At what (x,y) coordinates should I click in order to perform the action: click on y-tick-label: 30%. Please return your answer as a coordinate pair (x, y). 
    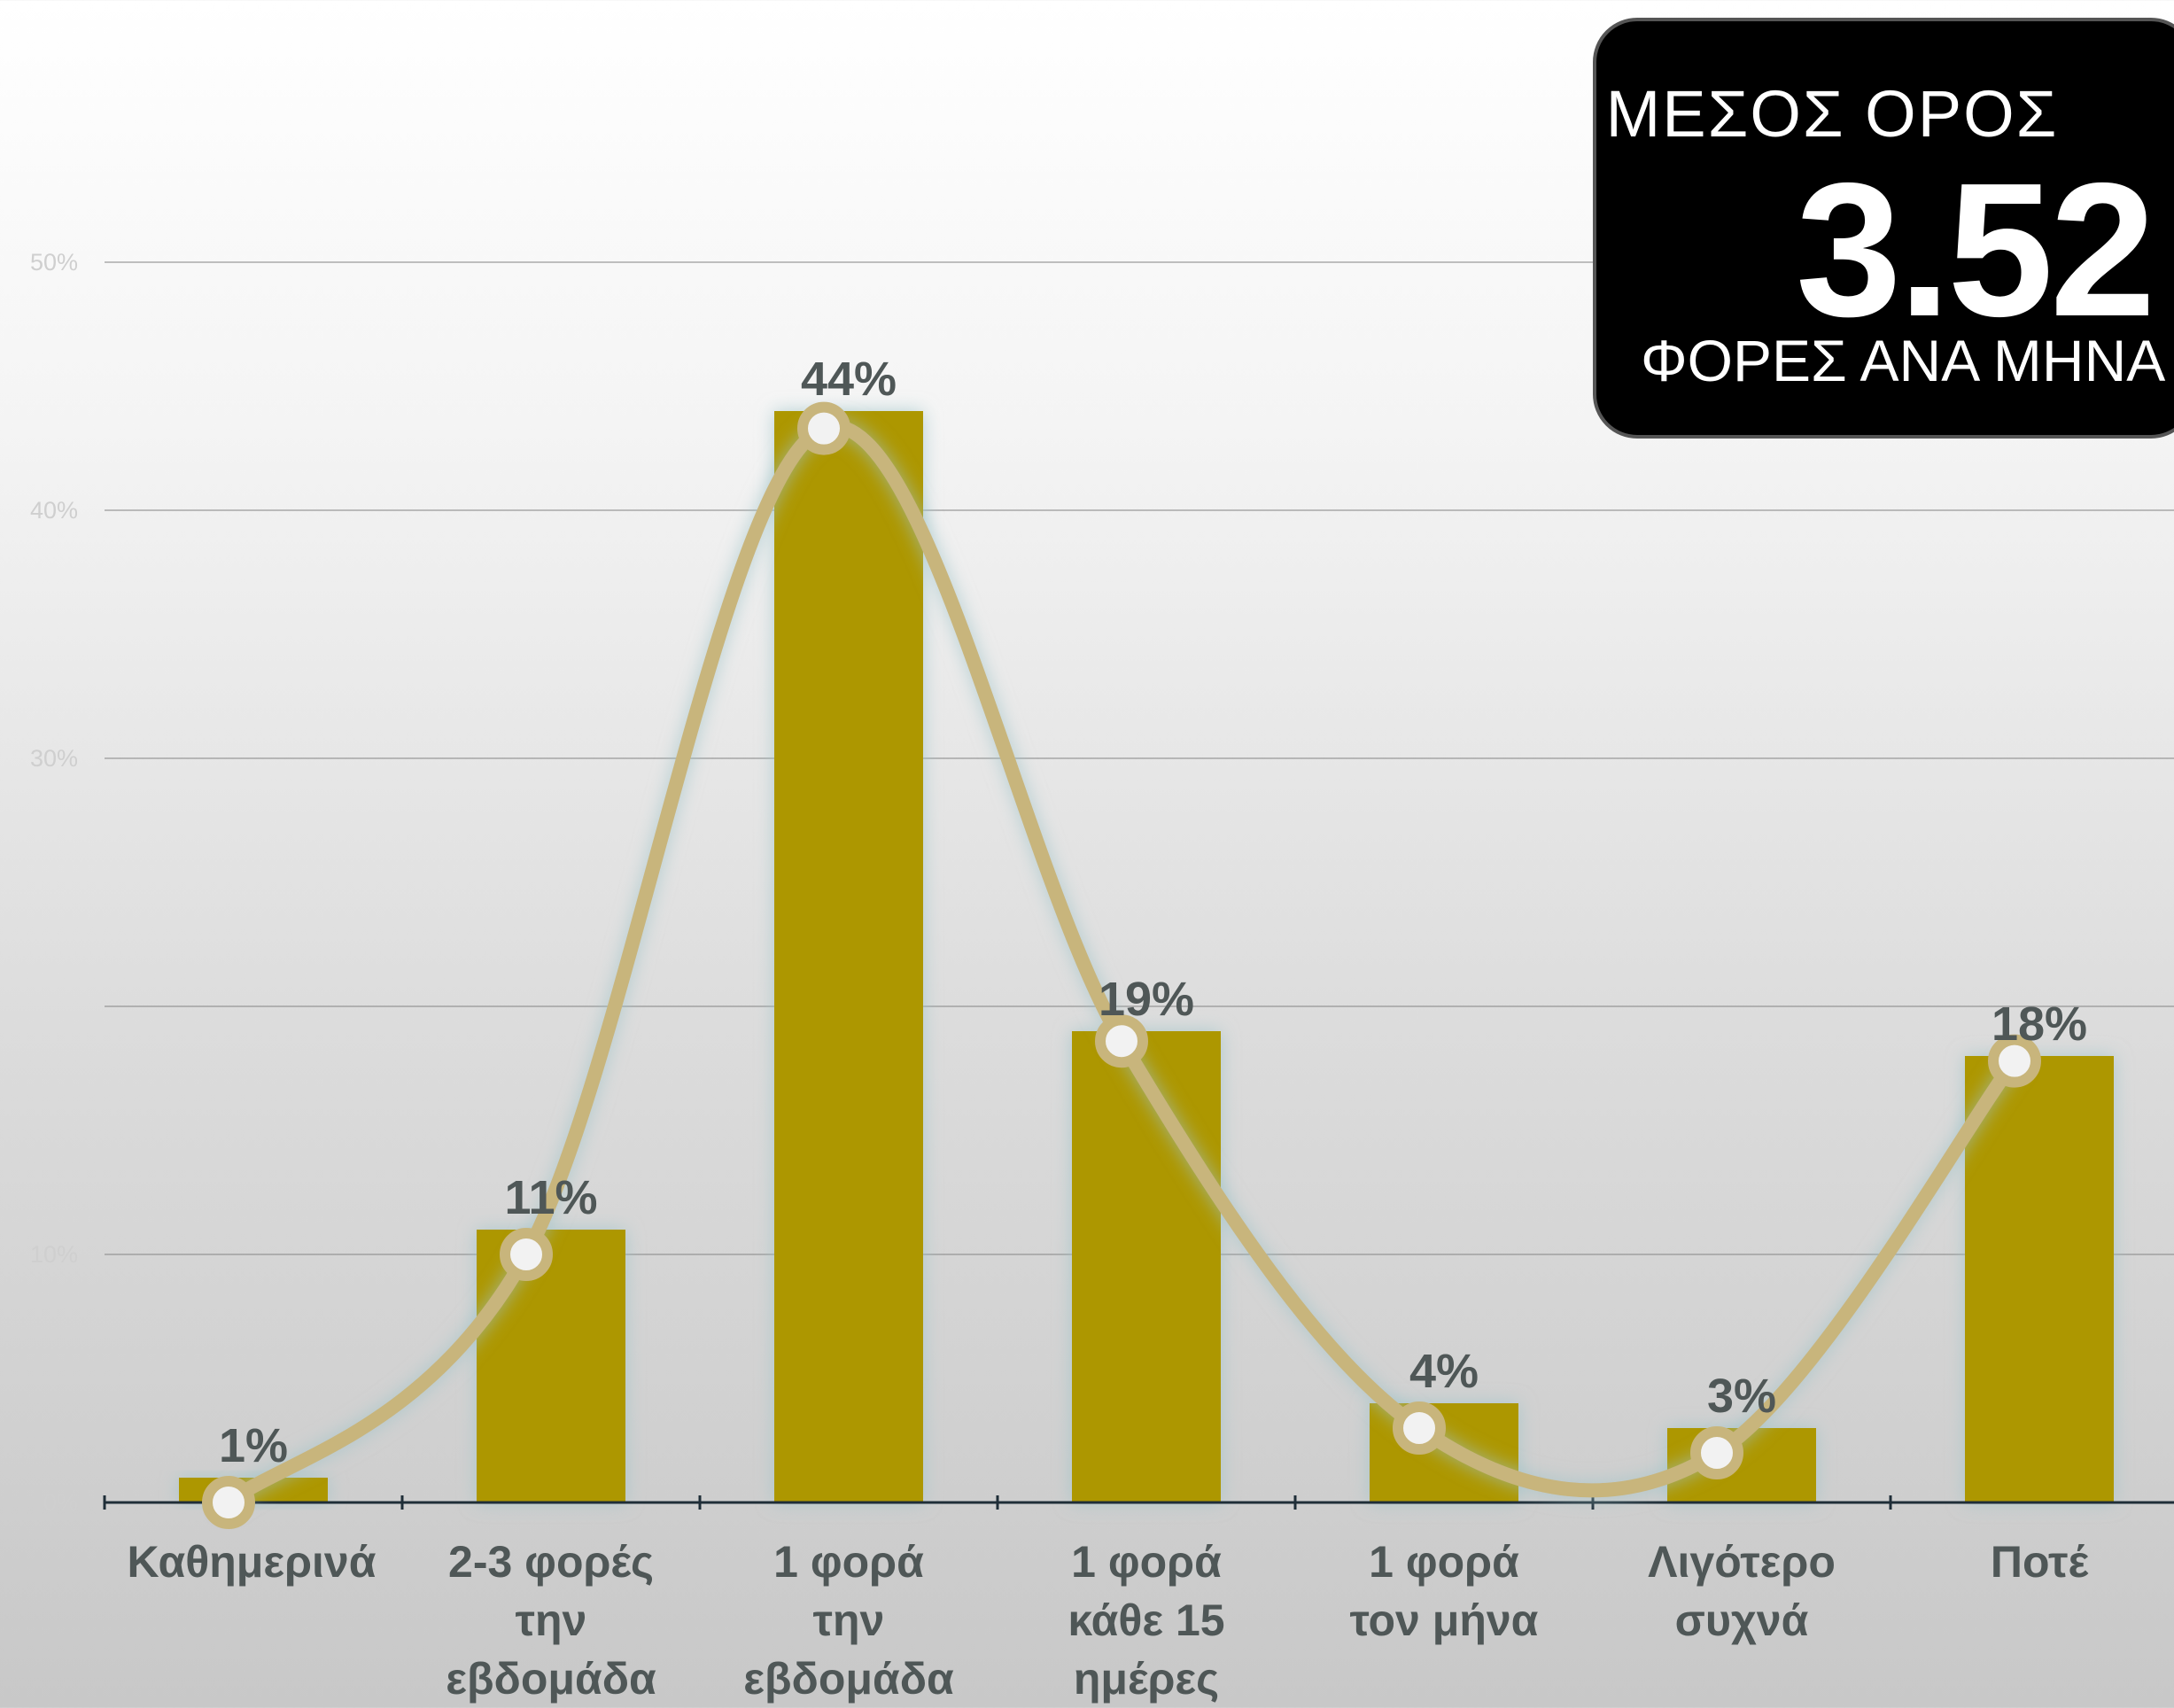
    Looking at the image, I should click on (54, 758).